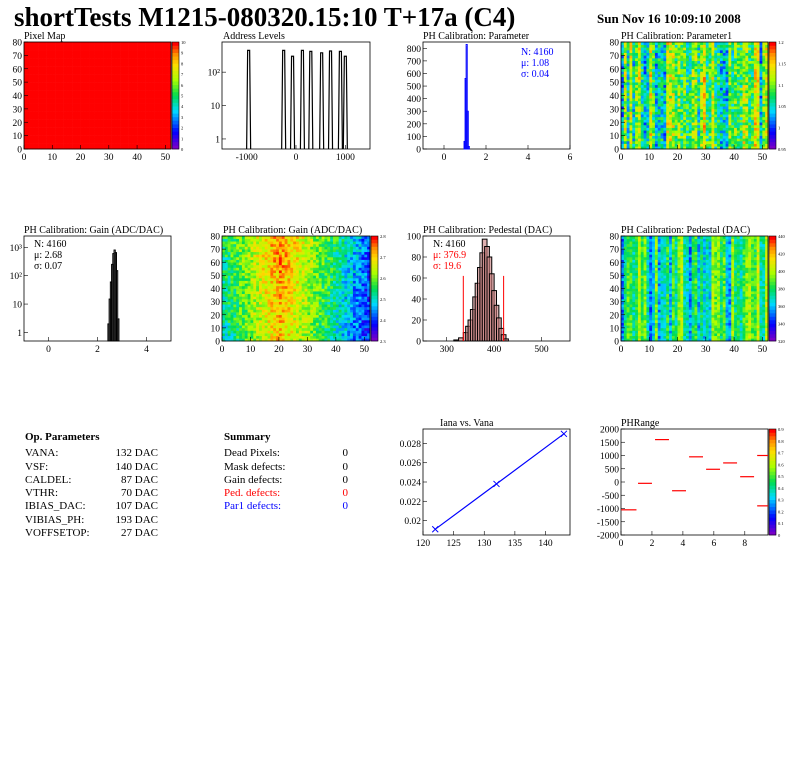 The height and width of the screenshot is (772, 796). Describe the element at coordinates (418, 151) in the screenshot. I see `y-tick-label: 0` at that location.